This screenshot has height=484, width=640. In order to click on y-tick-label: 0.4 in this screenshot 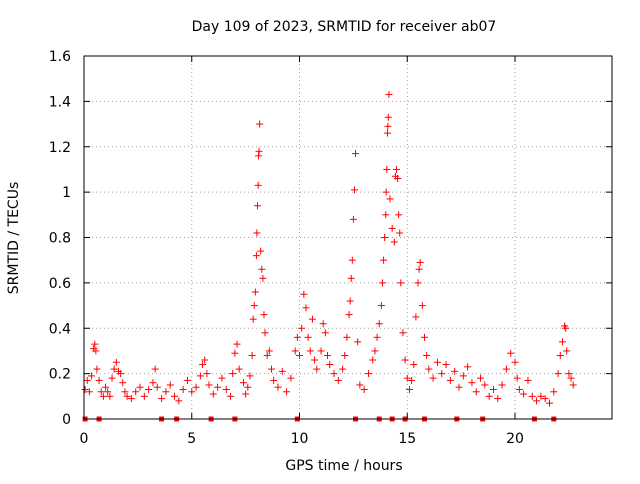, I will do `click(60, 329)`.